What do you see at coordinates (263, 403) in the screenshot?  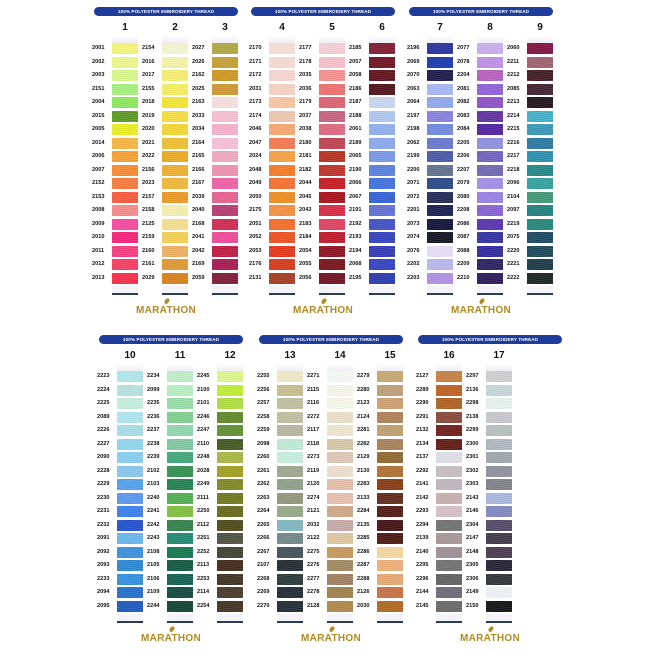 I see `thread-code: 2257` at bounding box center [263, 403].